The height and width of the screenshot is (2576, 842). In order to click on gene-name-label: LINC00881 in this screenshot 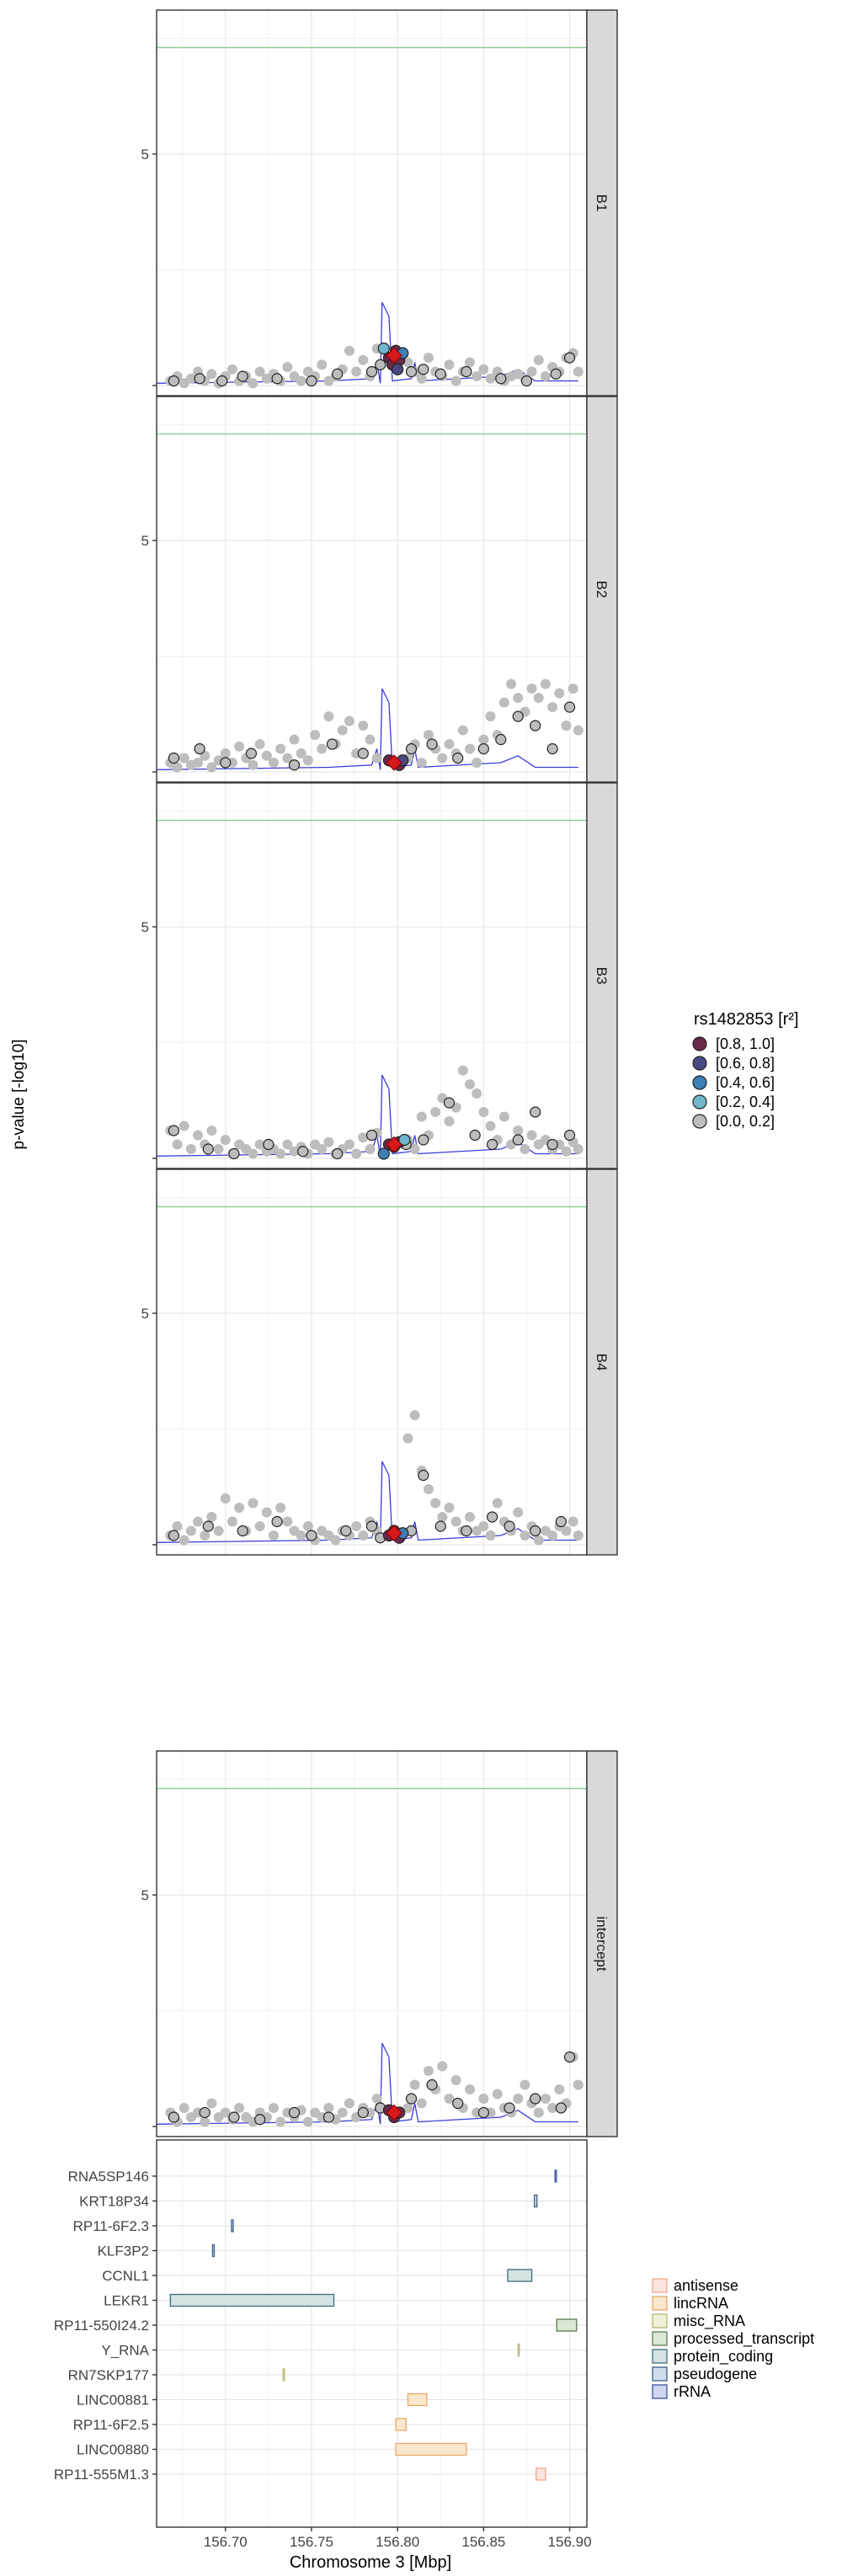, I will do `click(113, 2400)`.